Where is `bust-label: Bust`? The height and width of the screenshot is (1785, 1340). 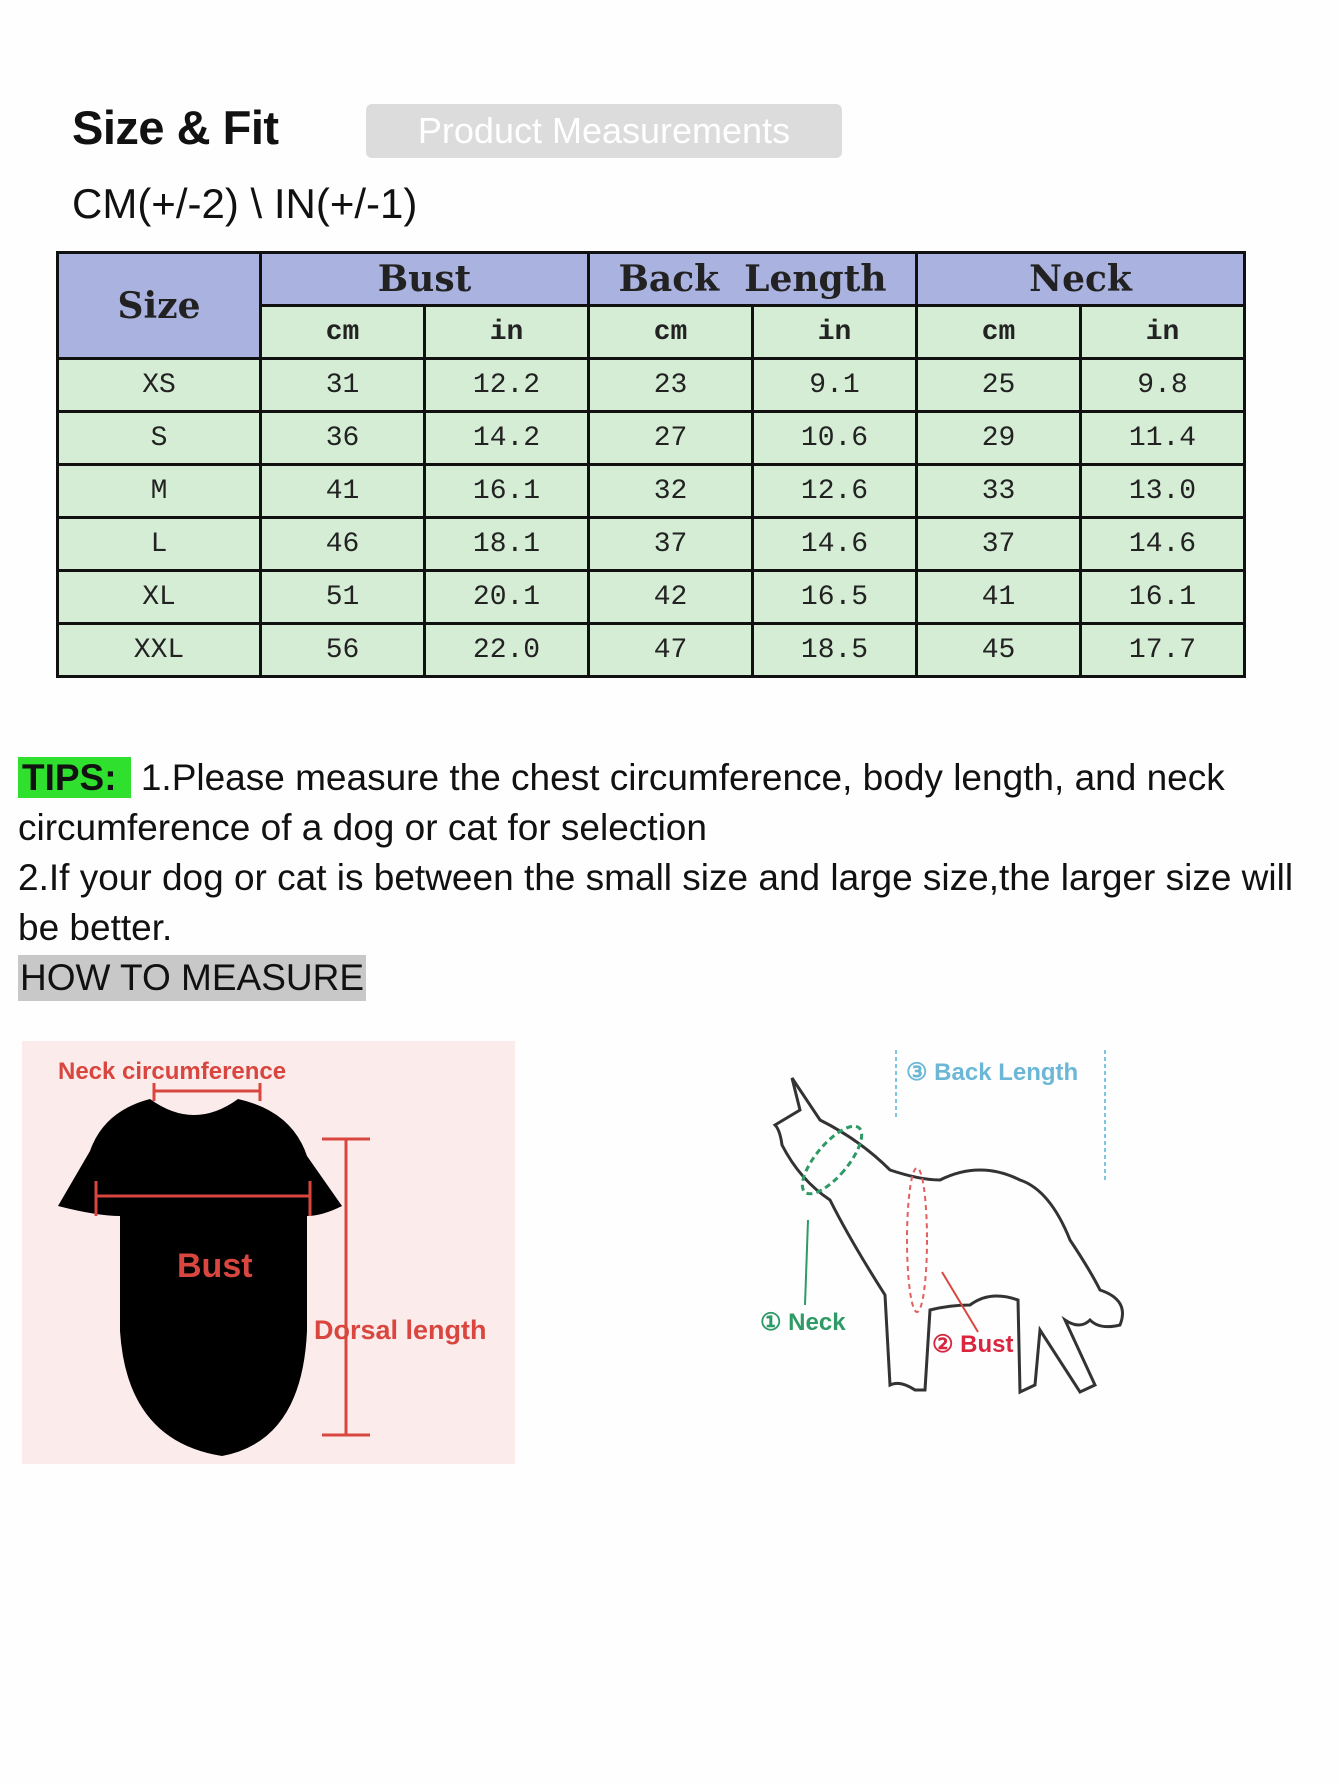
bust-label: Bust is located at coordinates (215, 1266).